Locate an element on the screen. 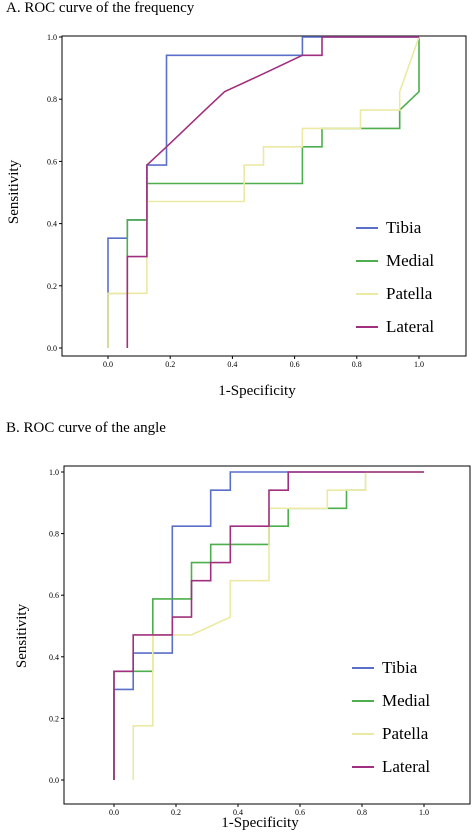 This screenshot has height=832, width=474. panel-title: B. ROC curve of the angle is located at coordinates (86, 428).